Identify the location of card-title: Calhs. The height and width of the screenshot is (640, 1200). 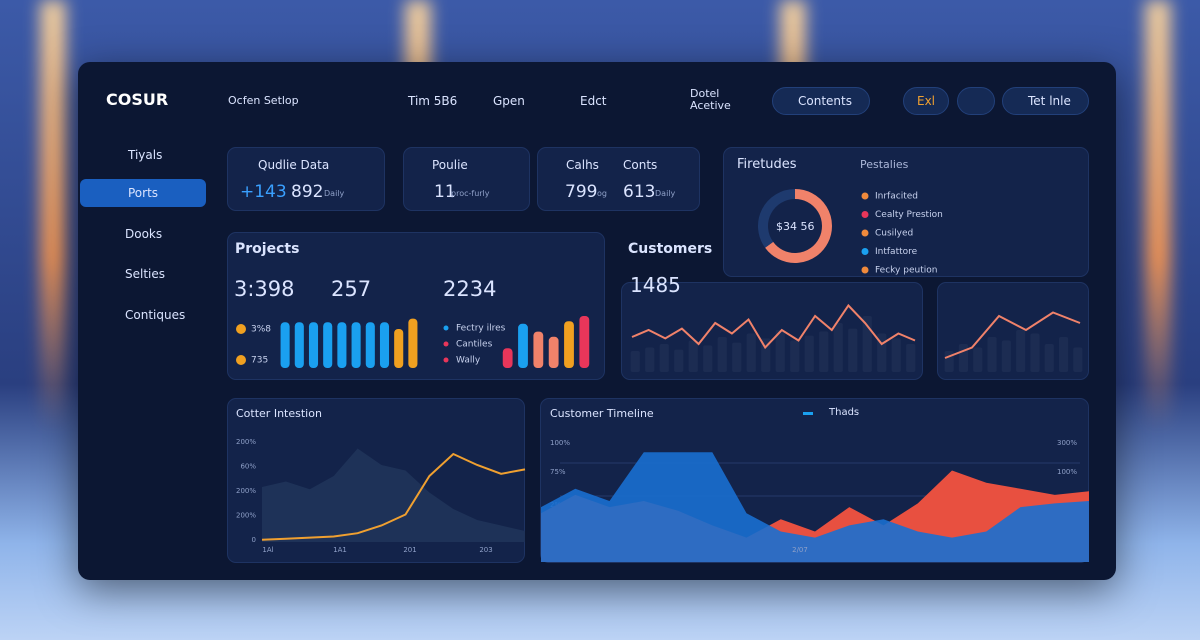
(582, 165).